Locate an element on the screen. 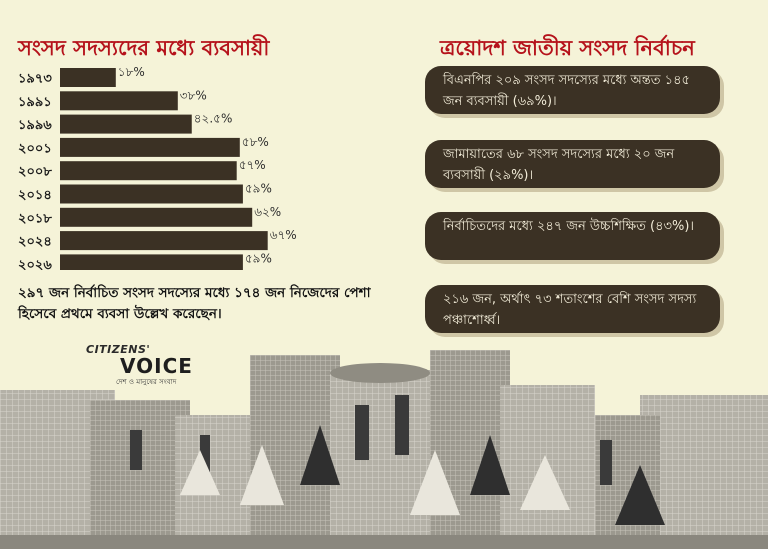 The image size is (768, 549). year-label: ২০২৪ is located at coordinates (35, 242).